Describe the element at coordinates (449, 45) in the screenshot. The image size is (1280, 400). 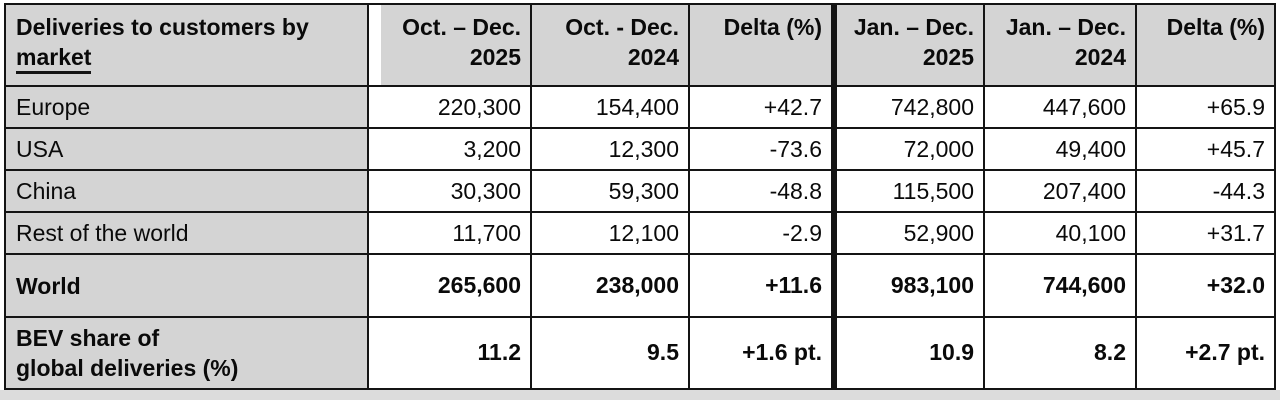
I see `header-q4-2025: Oct. – Dec. 2025` at that location.